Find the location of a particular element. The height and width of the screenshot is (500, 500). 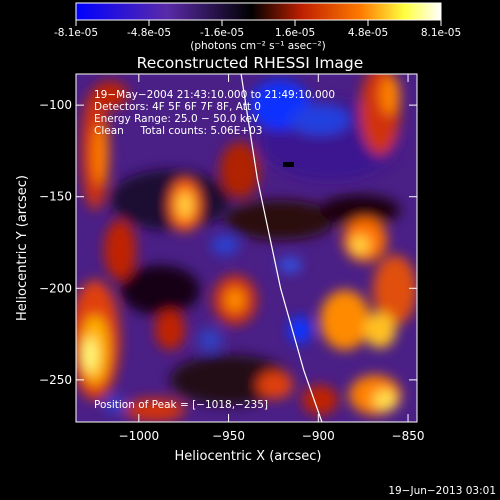

colorbar-tick-label: -1.6e-05 is located at coordinates (222, 33).